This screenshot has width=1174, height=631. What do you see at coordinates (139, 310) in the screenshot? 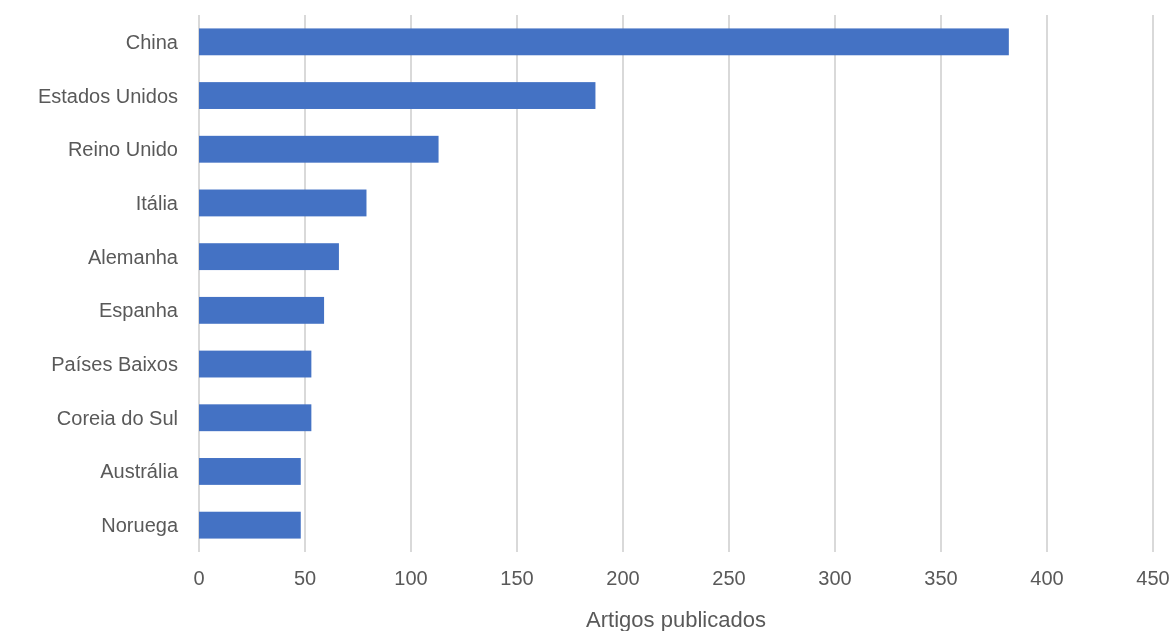
I see `y-tick-label: Espanha` at bounding box center [139, 310].